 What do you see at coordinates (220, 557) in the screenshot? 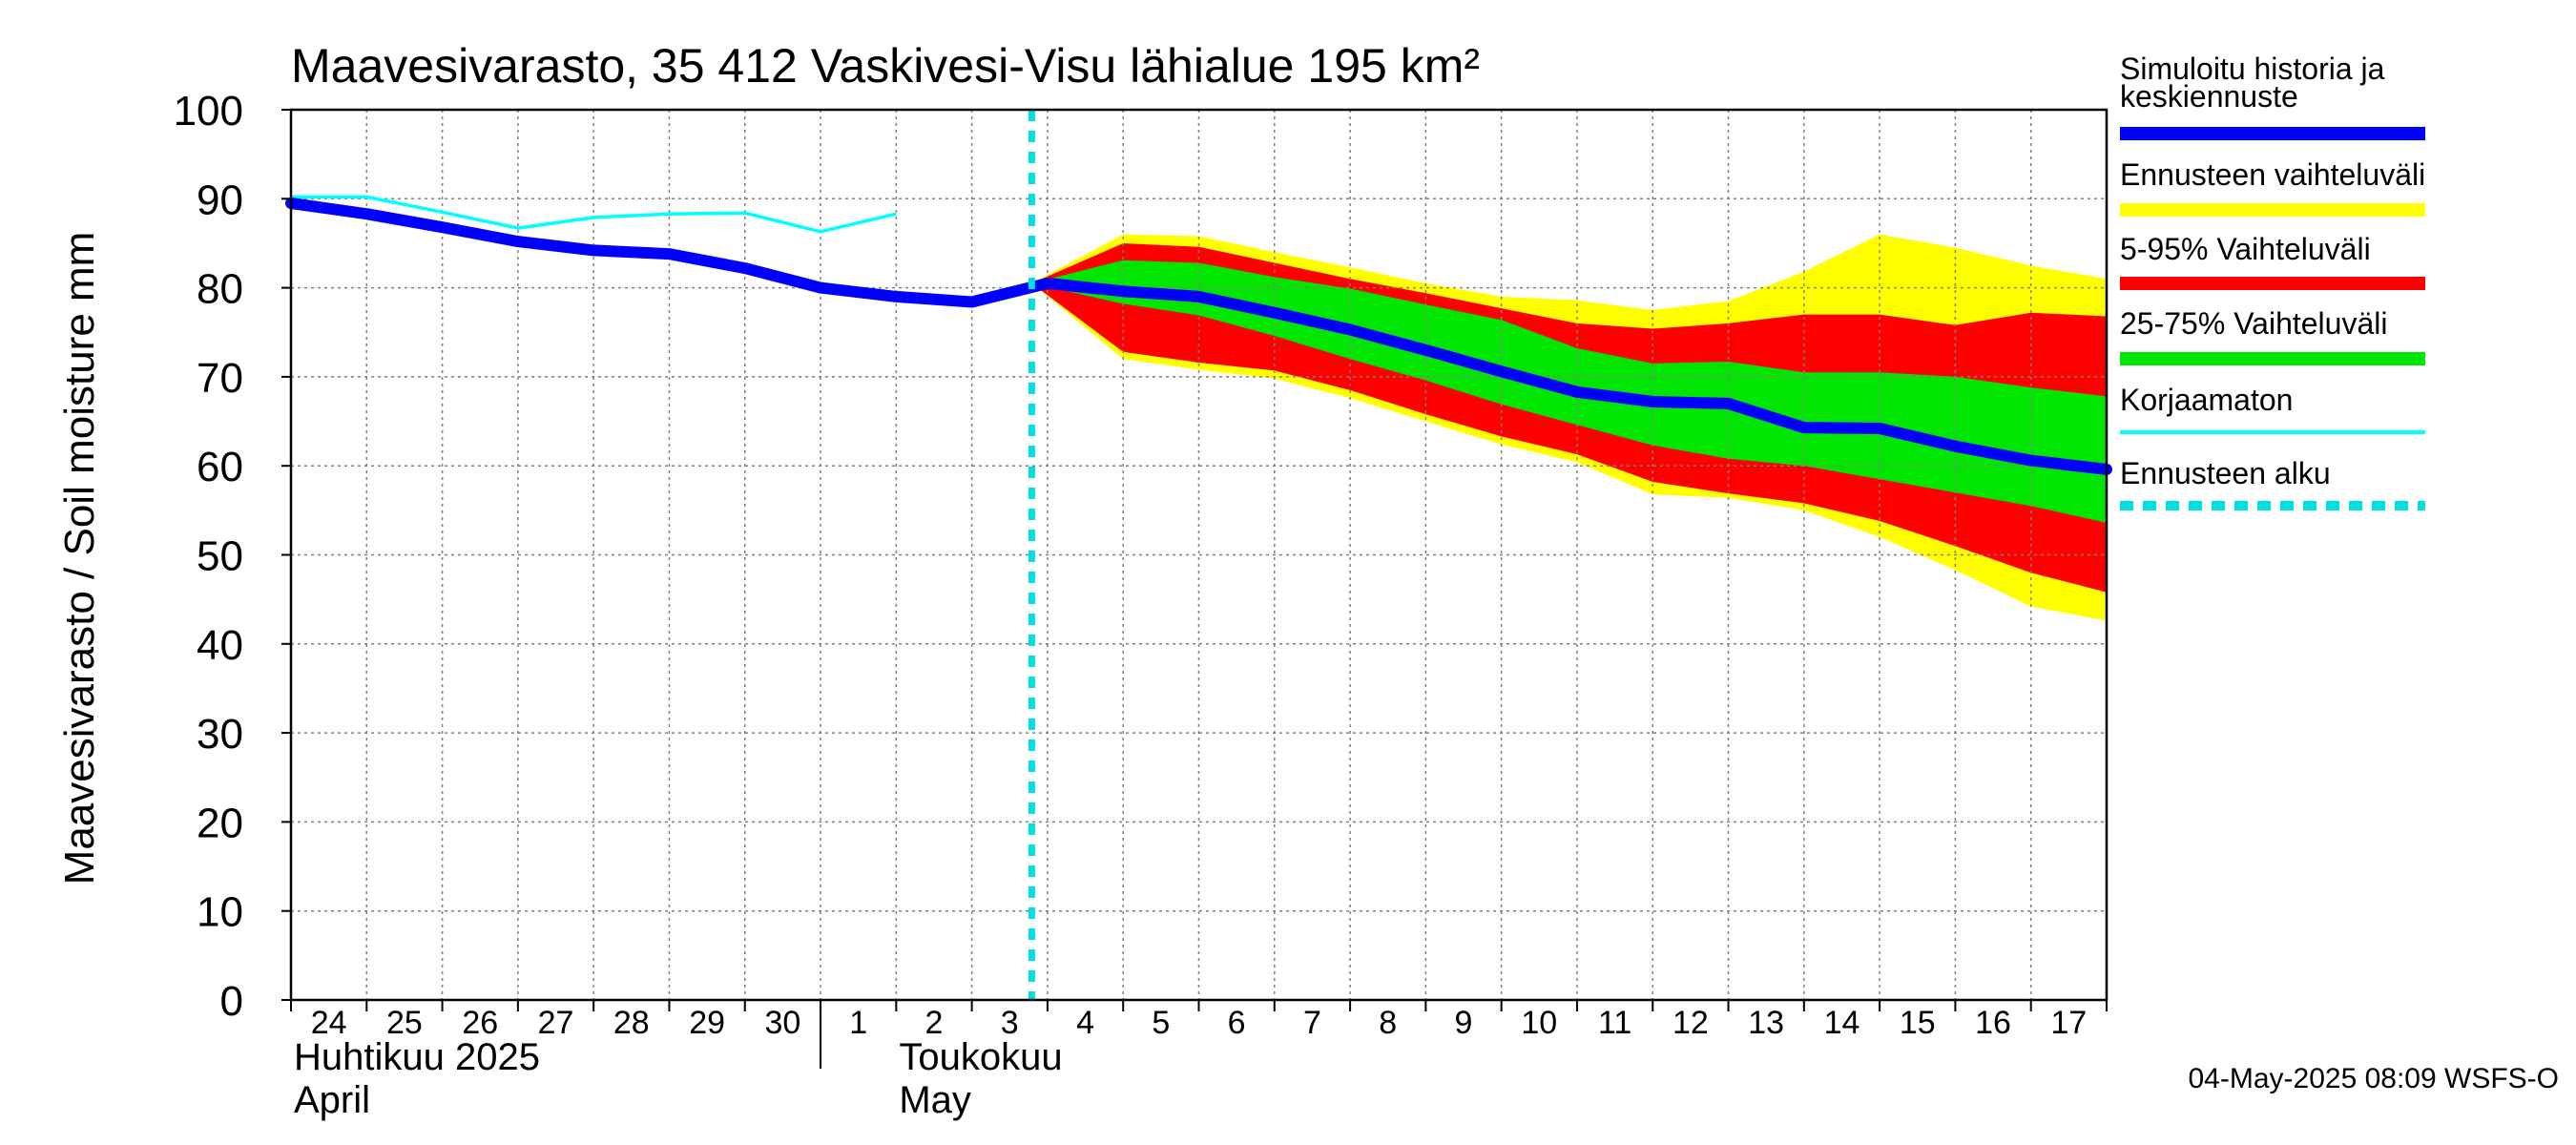
I see `y-tick-label: 50` at bounding box center [220, 557].